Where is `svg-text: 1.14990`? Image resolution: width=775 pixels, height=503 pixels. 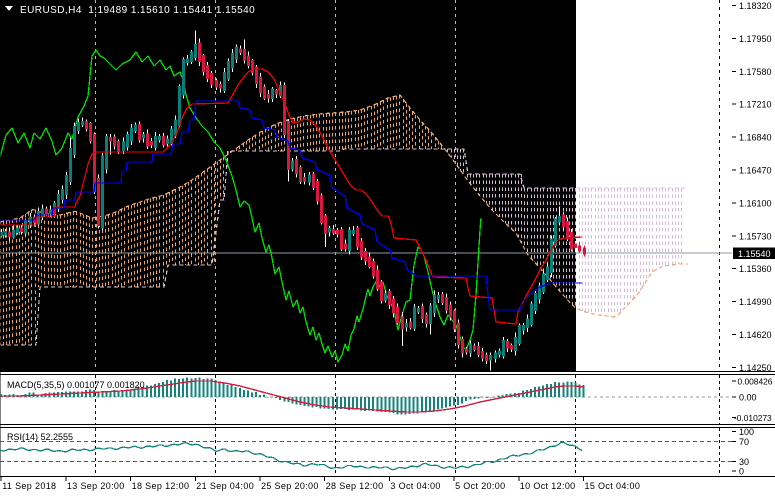
svg-text: 1.14990 is located at coordinates (755, 302).